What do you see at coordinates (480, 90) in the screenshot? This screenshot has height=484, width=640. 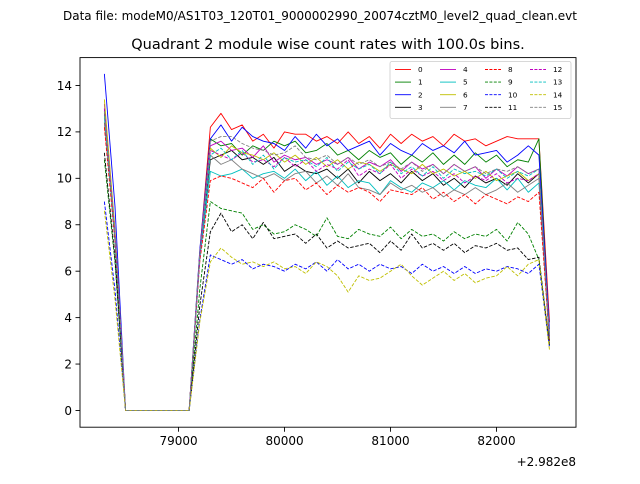 I see `legend-frame` at bounding box center [480, 90].